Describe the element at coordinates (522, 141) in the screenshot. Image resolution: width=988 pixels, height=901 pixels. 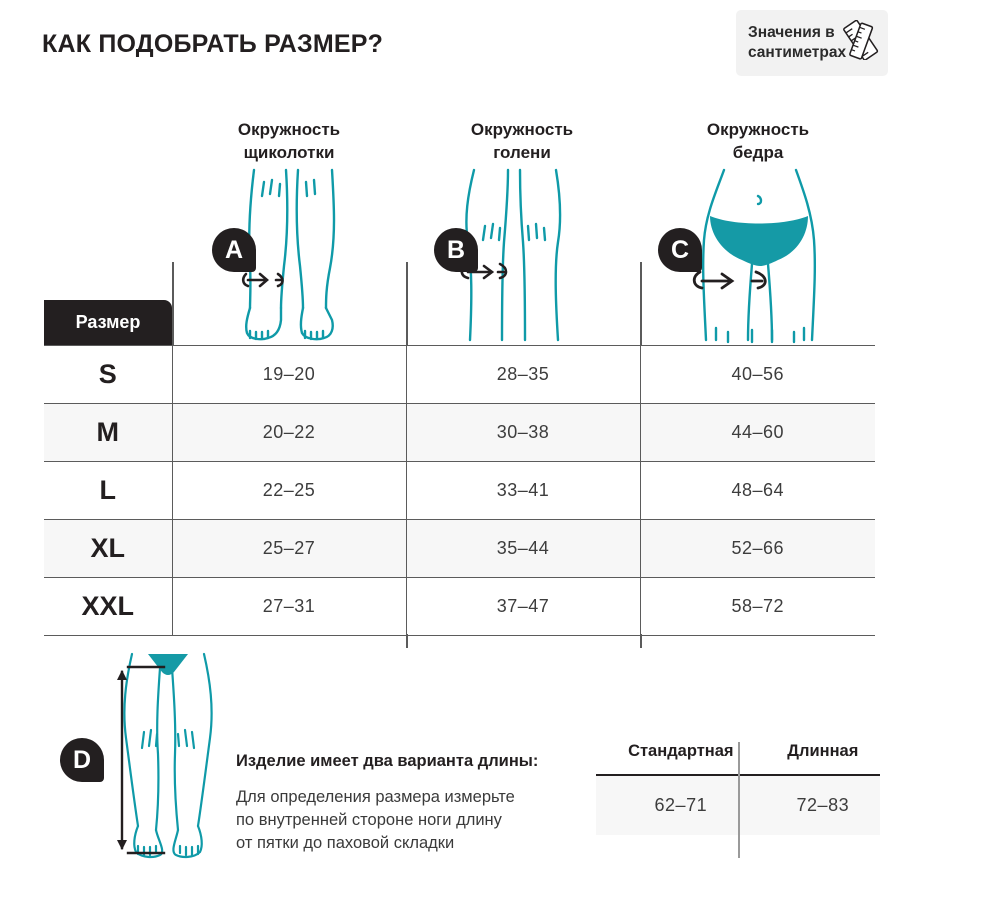
I see `column-heading-calf: Окружность голени` at that location.